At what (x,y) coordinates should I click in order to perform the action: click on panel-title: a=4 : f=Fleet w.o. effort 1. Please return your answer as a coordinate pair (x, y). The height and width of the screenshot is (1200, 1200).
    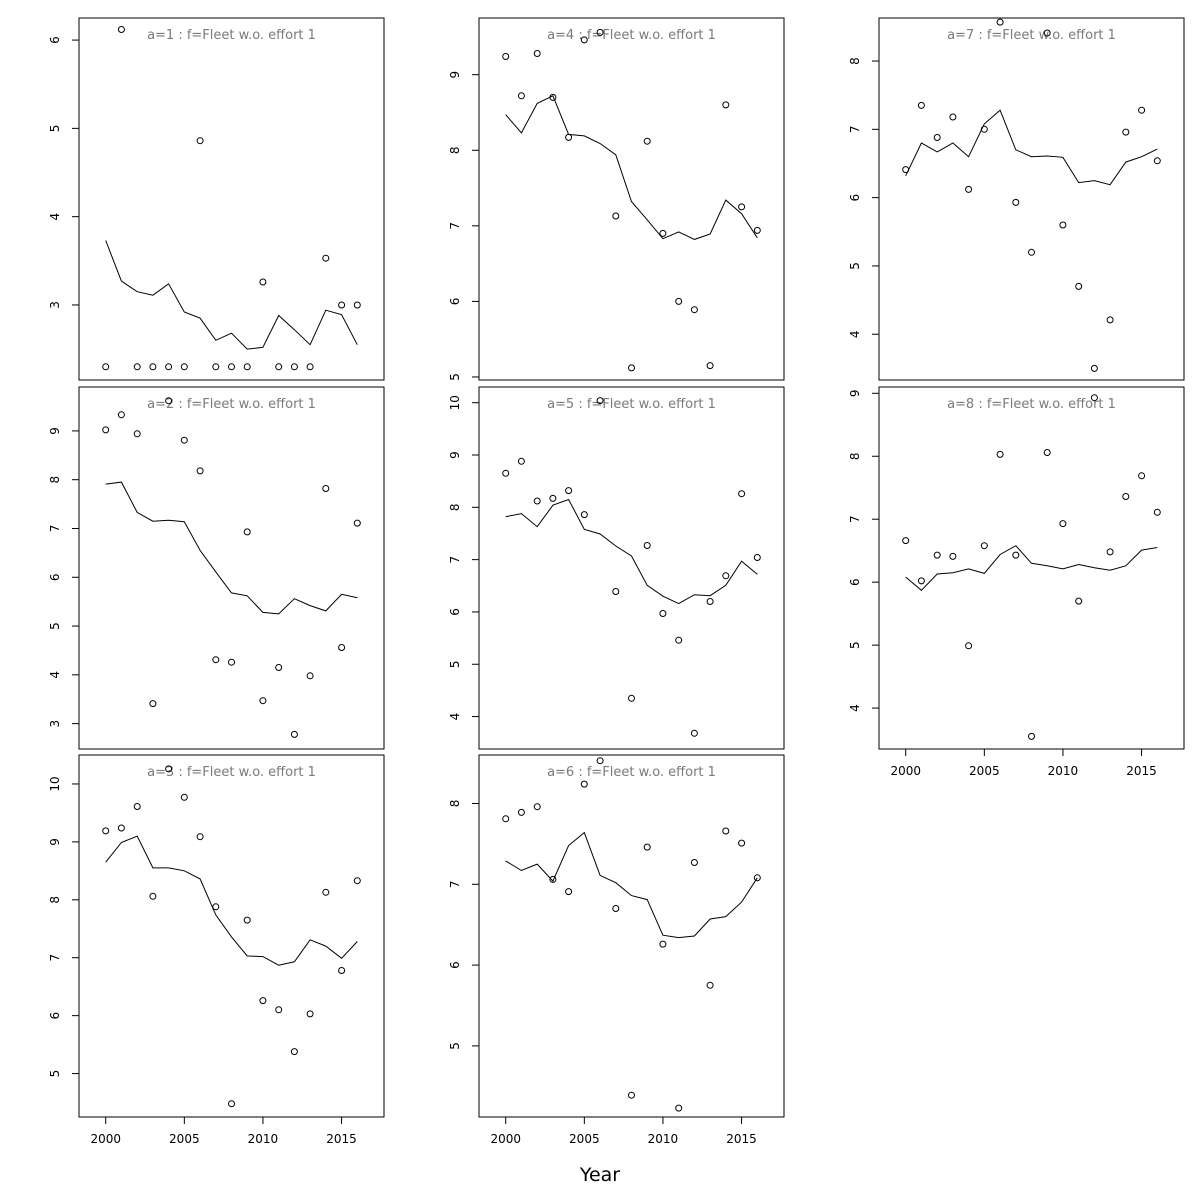
    Looking at the image, I should click on (631, 35).